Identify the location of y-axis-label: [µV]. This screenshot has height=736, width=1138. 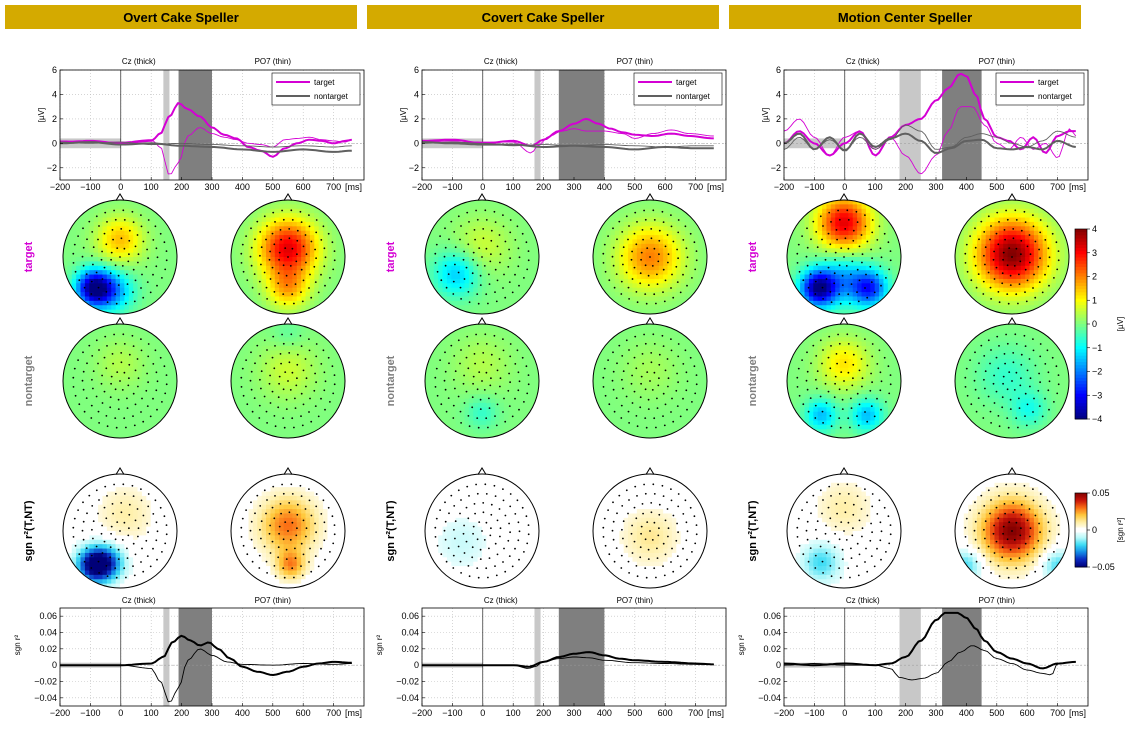
(41, 115).